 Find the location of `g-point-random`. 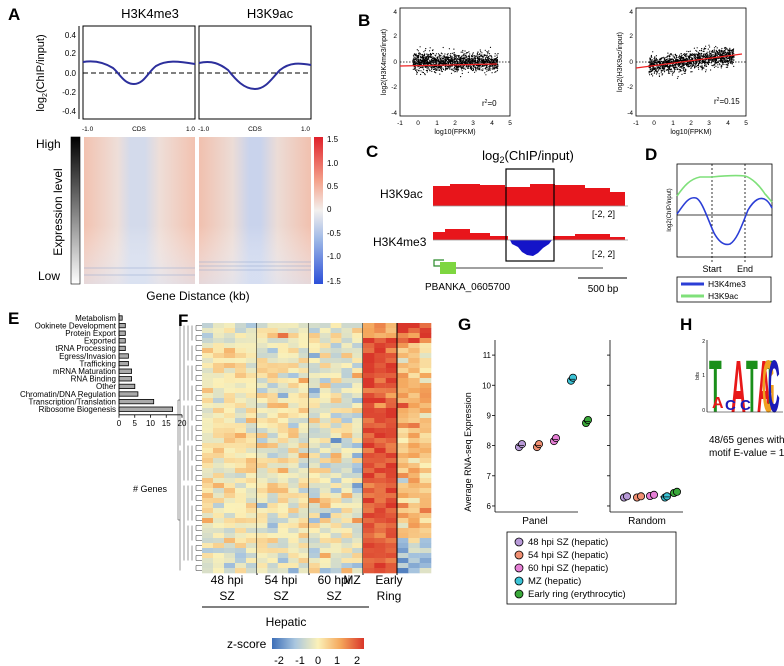

g-point-random is located at coordinates (654, 494).